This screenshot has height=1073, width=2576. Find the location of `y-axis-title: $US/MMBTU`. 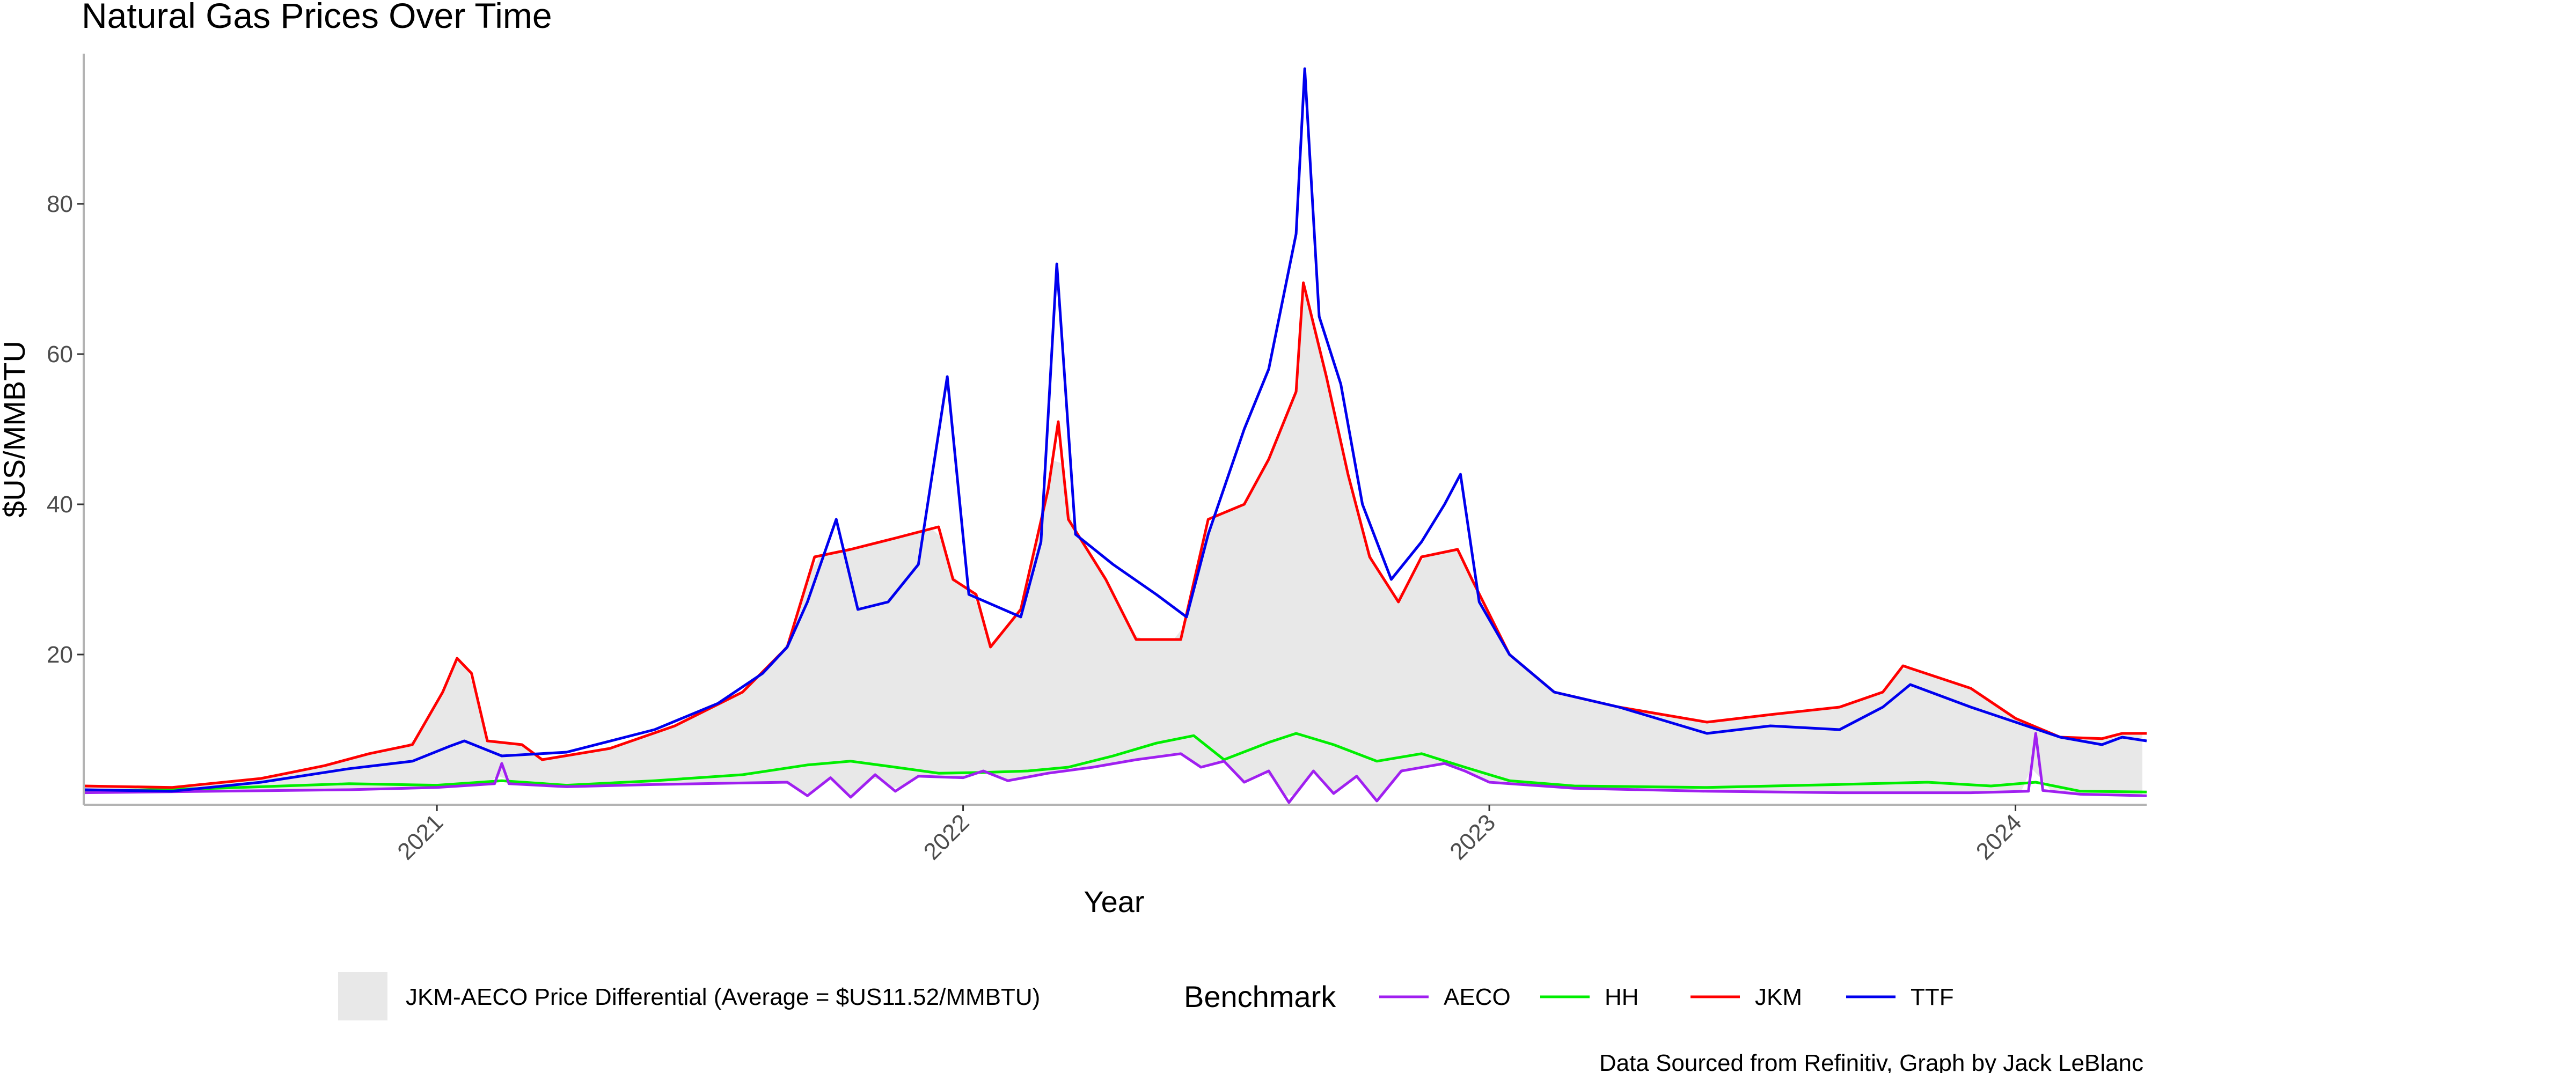

y-axis-title: $US/MMBTU is located at coordinates (15, 429).